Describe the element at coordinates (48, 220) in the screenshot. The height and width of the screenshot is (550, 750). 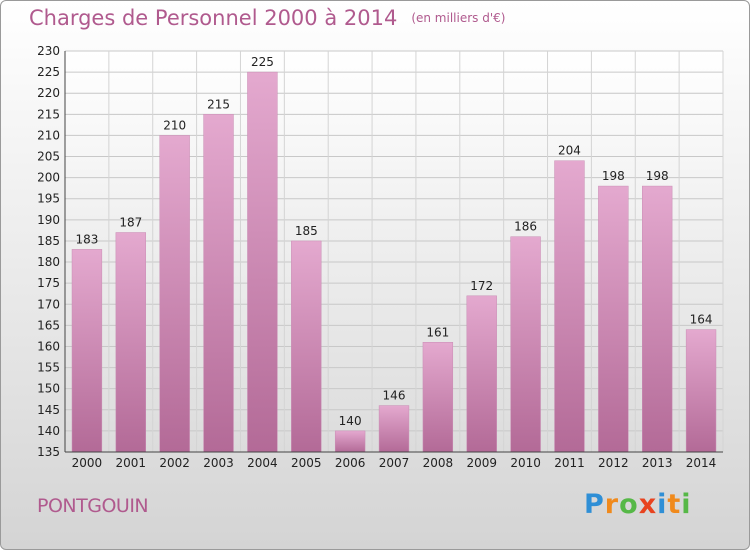
I see `y-tick-label: 190` at that location.